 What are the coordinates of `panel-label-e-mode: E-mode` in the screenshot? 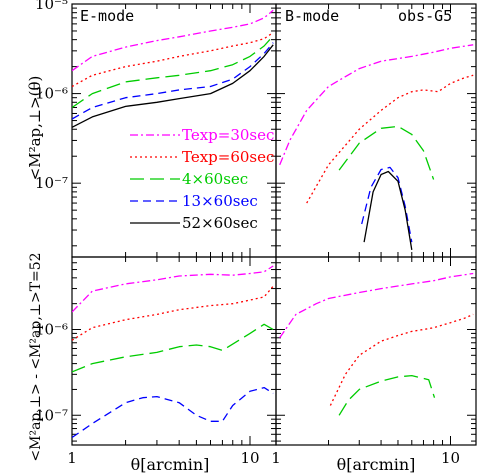 It's located at (107, 16).